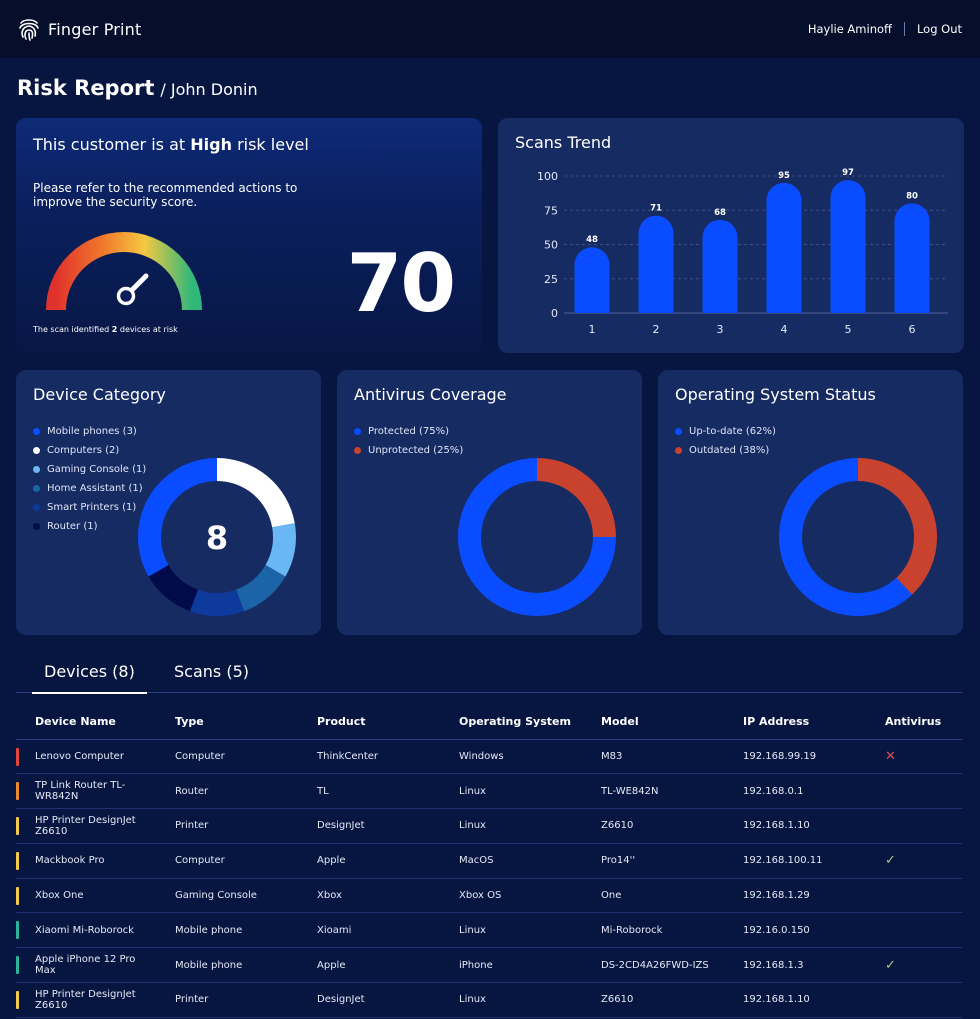 The image size is (980, 1019). I want to click on x-tick-label: 4, so click(784, 329).